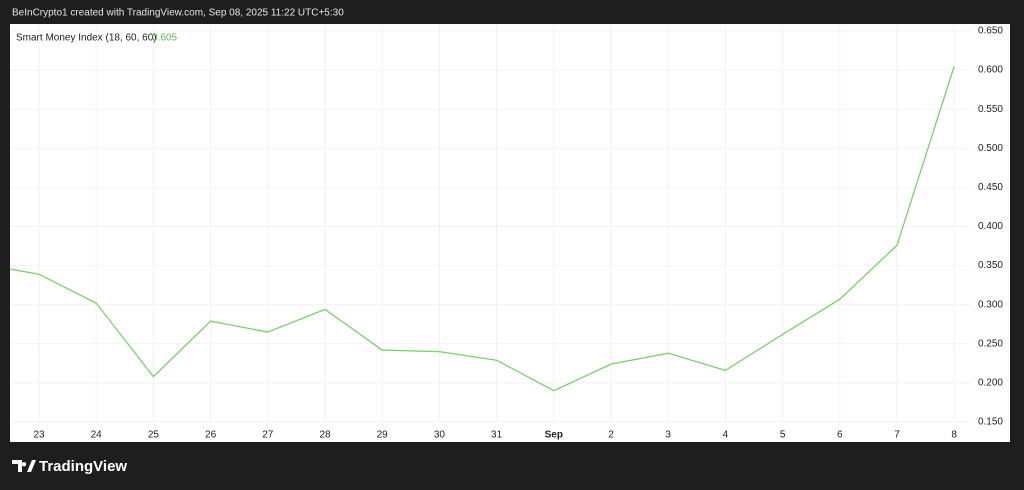 This screenshot has height=490, width=1024. I want to click on y-tick-label: 0.150, so click(990, 422).